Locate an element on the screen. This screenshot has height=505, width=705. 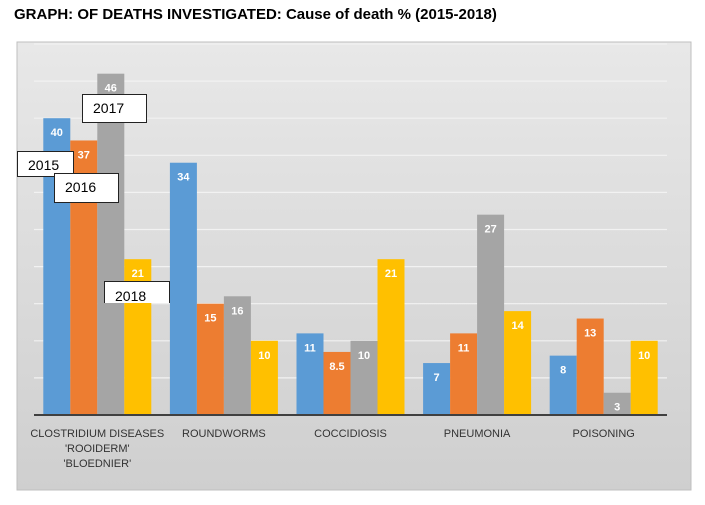
legend-label-2017: 2017 is located at coordinates (114, 108).